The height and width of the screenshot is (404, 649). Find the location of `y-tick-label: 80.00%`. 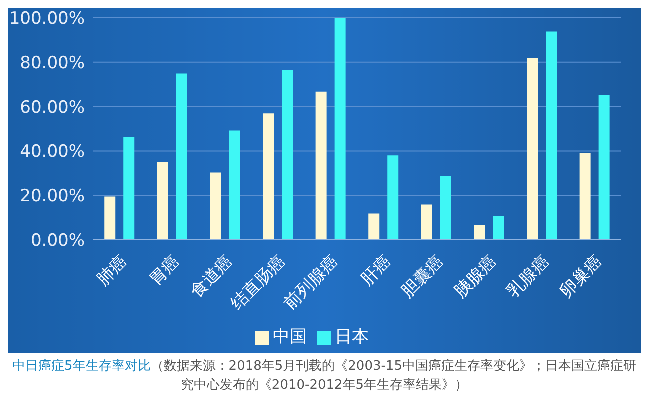

y-tick-label: 80.00% is located at coordinates (52, 63).